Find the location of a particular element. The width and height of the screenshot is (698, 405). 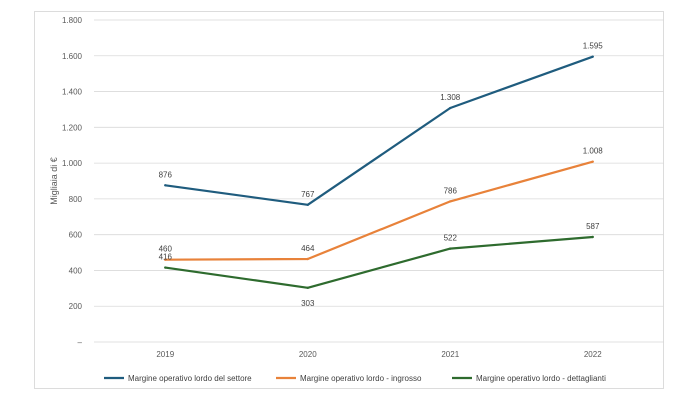

data-label: 587 is located at coordinates (593, 226).